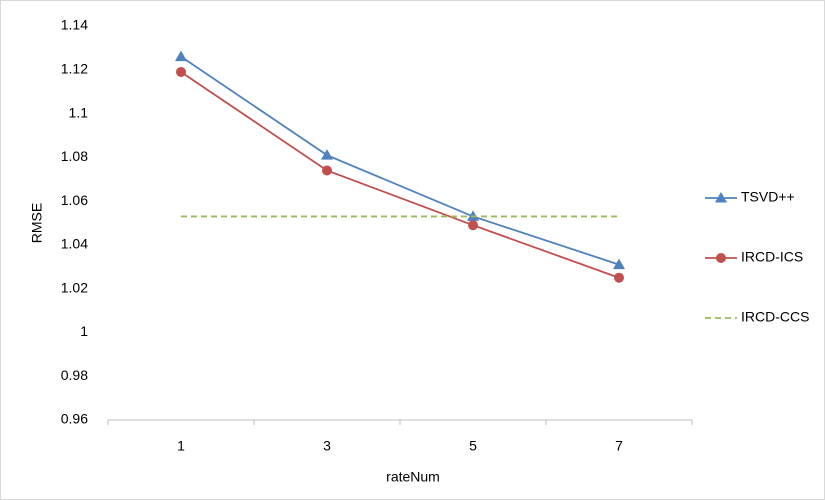 This screenshot has width=825, height=500. What do you see at coordinates (37, 223) in the screenshot?
I see `y-axis-title: RMSE` at bounding box center [37, 223].